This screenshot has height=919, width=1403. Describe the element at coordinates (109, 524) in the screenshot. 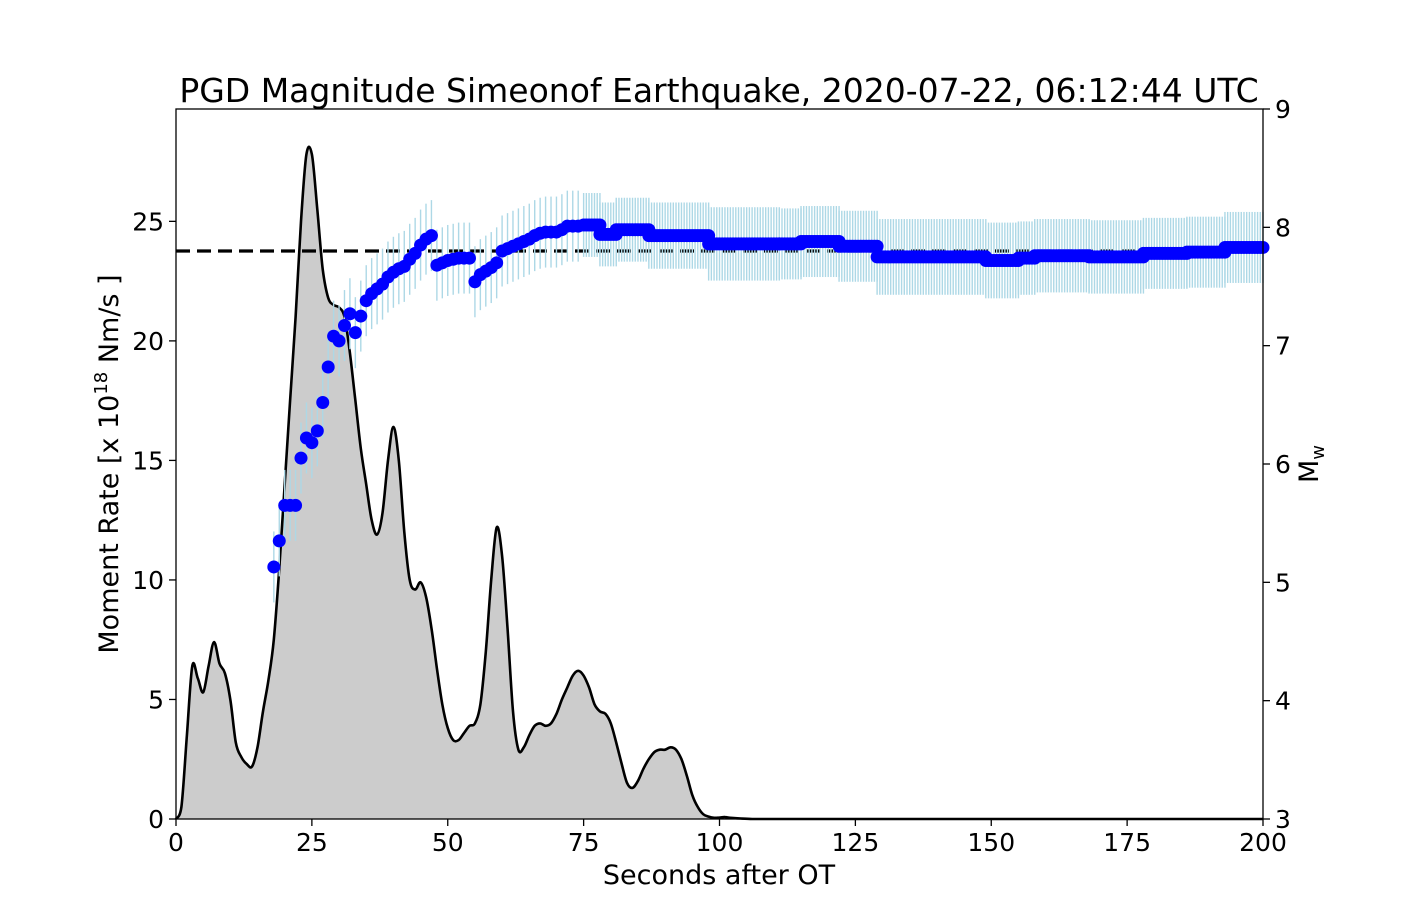

I see `y-left-label-main: Moment Rate [x 10` at that location.